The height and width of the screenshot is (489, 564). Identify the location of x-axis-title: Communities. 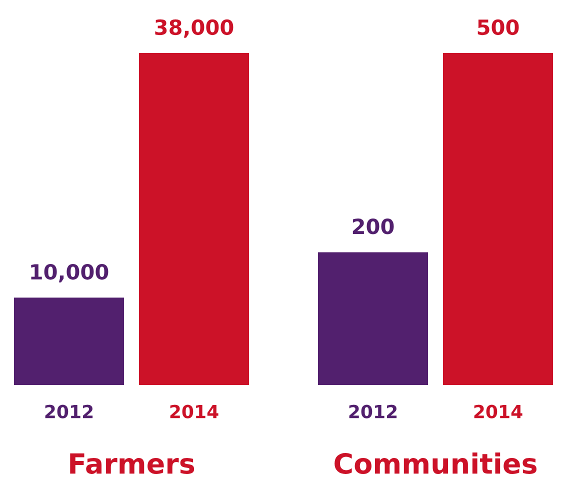
(435, 463).